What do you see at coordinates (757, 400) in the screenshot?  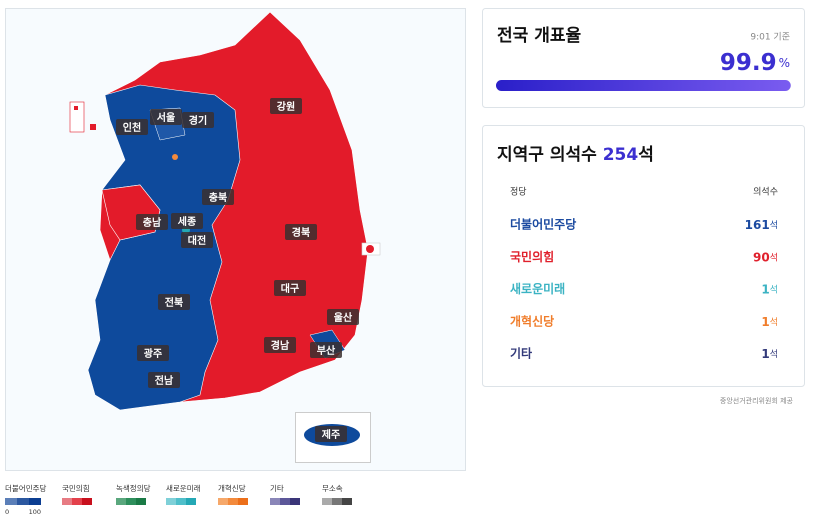 I see `source: 중앙선거관리위원회 제공` at bounding box center [757, 400].